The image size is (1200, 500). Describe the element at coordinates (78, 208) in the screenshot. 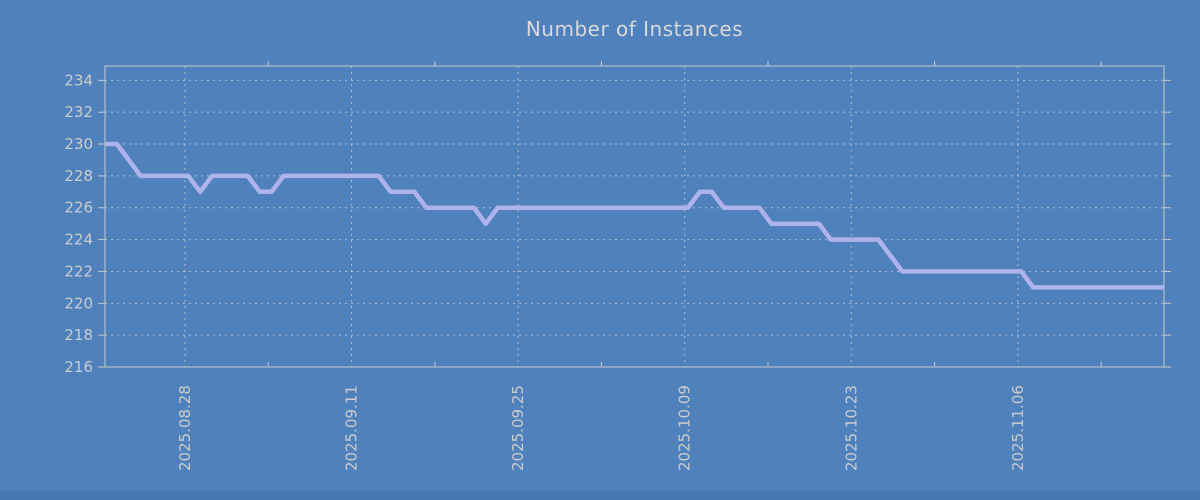

I see `y-tick-label: 226` at that location.